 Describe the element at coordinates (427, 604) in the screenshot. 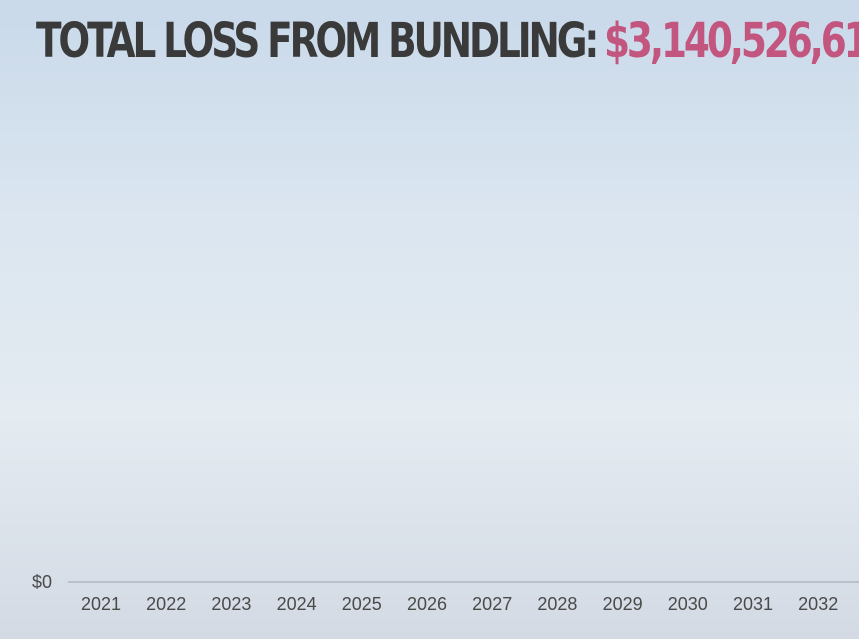

I see `x-tick-label: 2026` at that location.